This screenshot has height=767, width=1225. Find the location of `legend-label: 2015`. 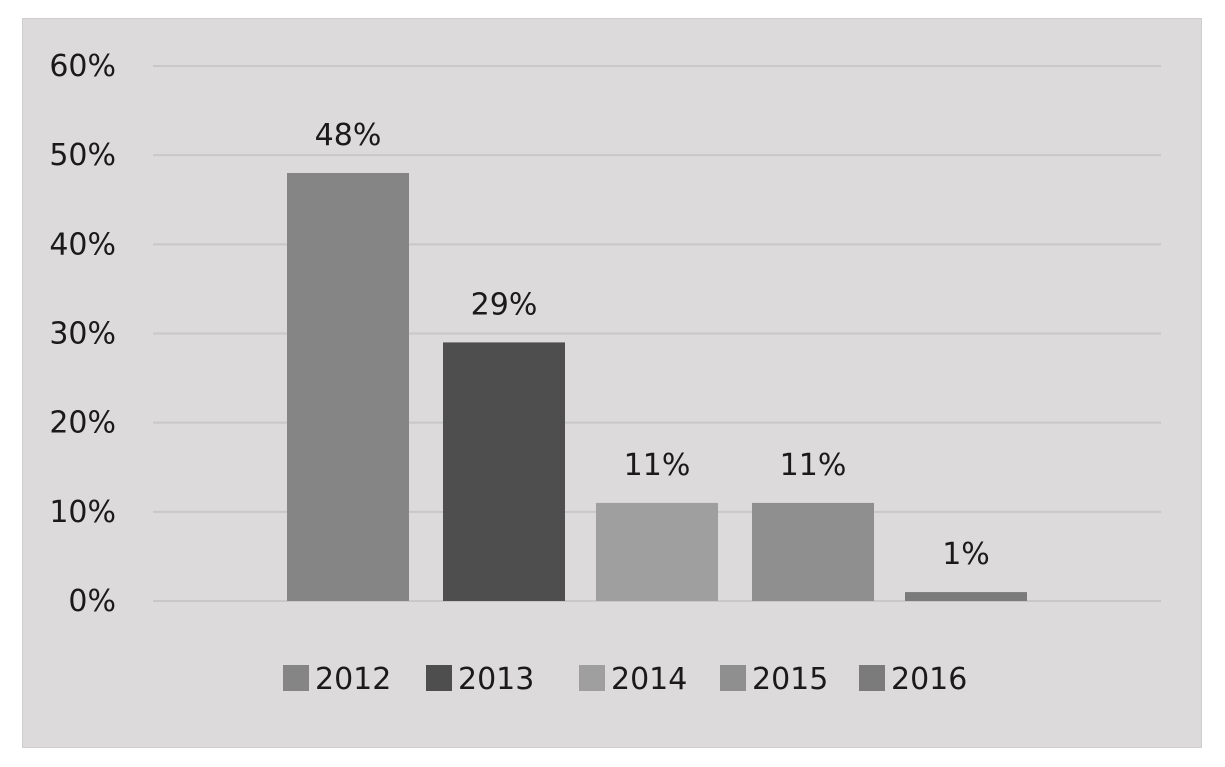

legend-label: 2015 is located at coordinates (790, 679).